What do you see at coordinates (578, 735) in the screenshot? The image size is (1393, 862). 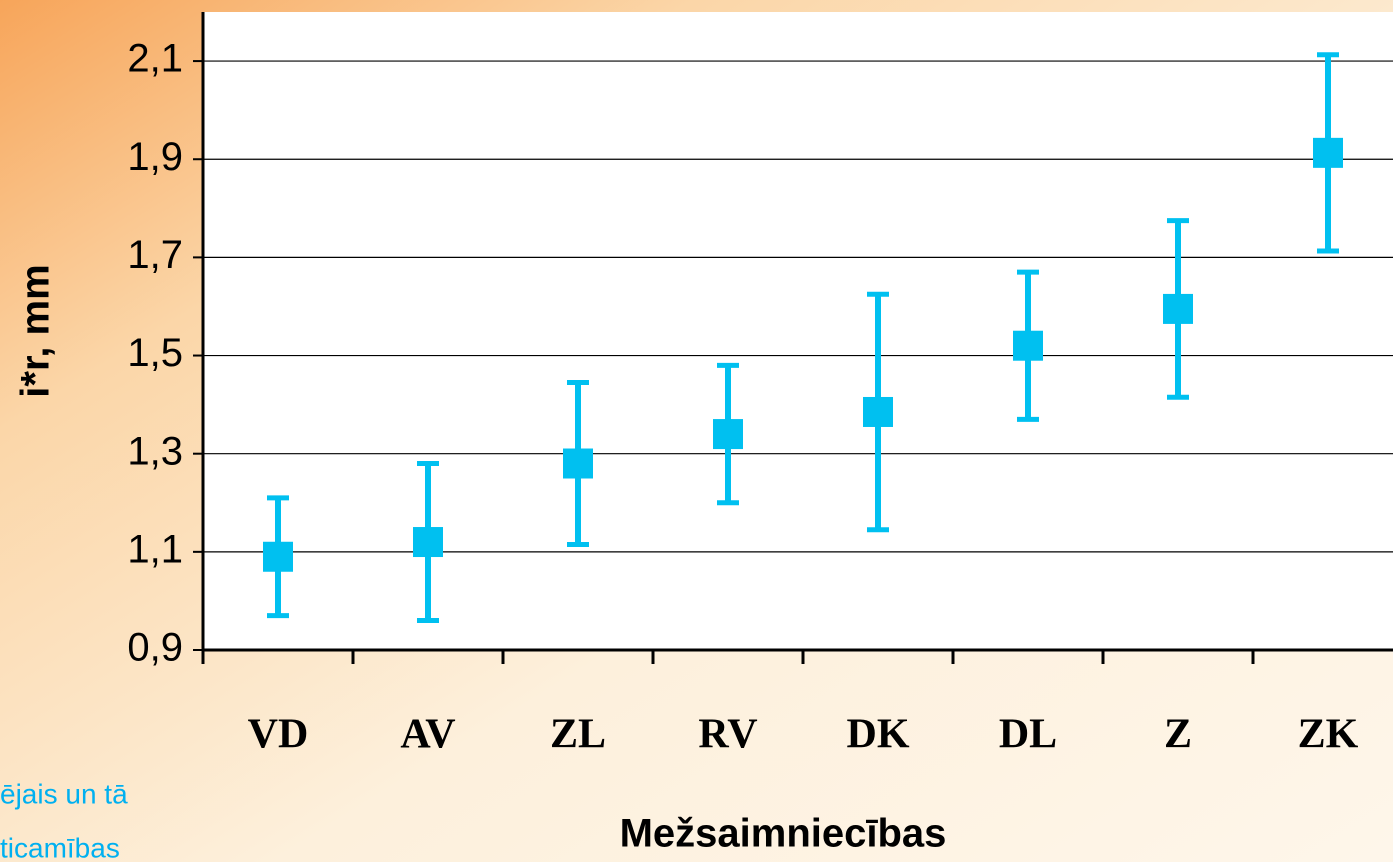 I see `x-tick-label: ZL` at bounding box center [578, 735].